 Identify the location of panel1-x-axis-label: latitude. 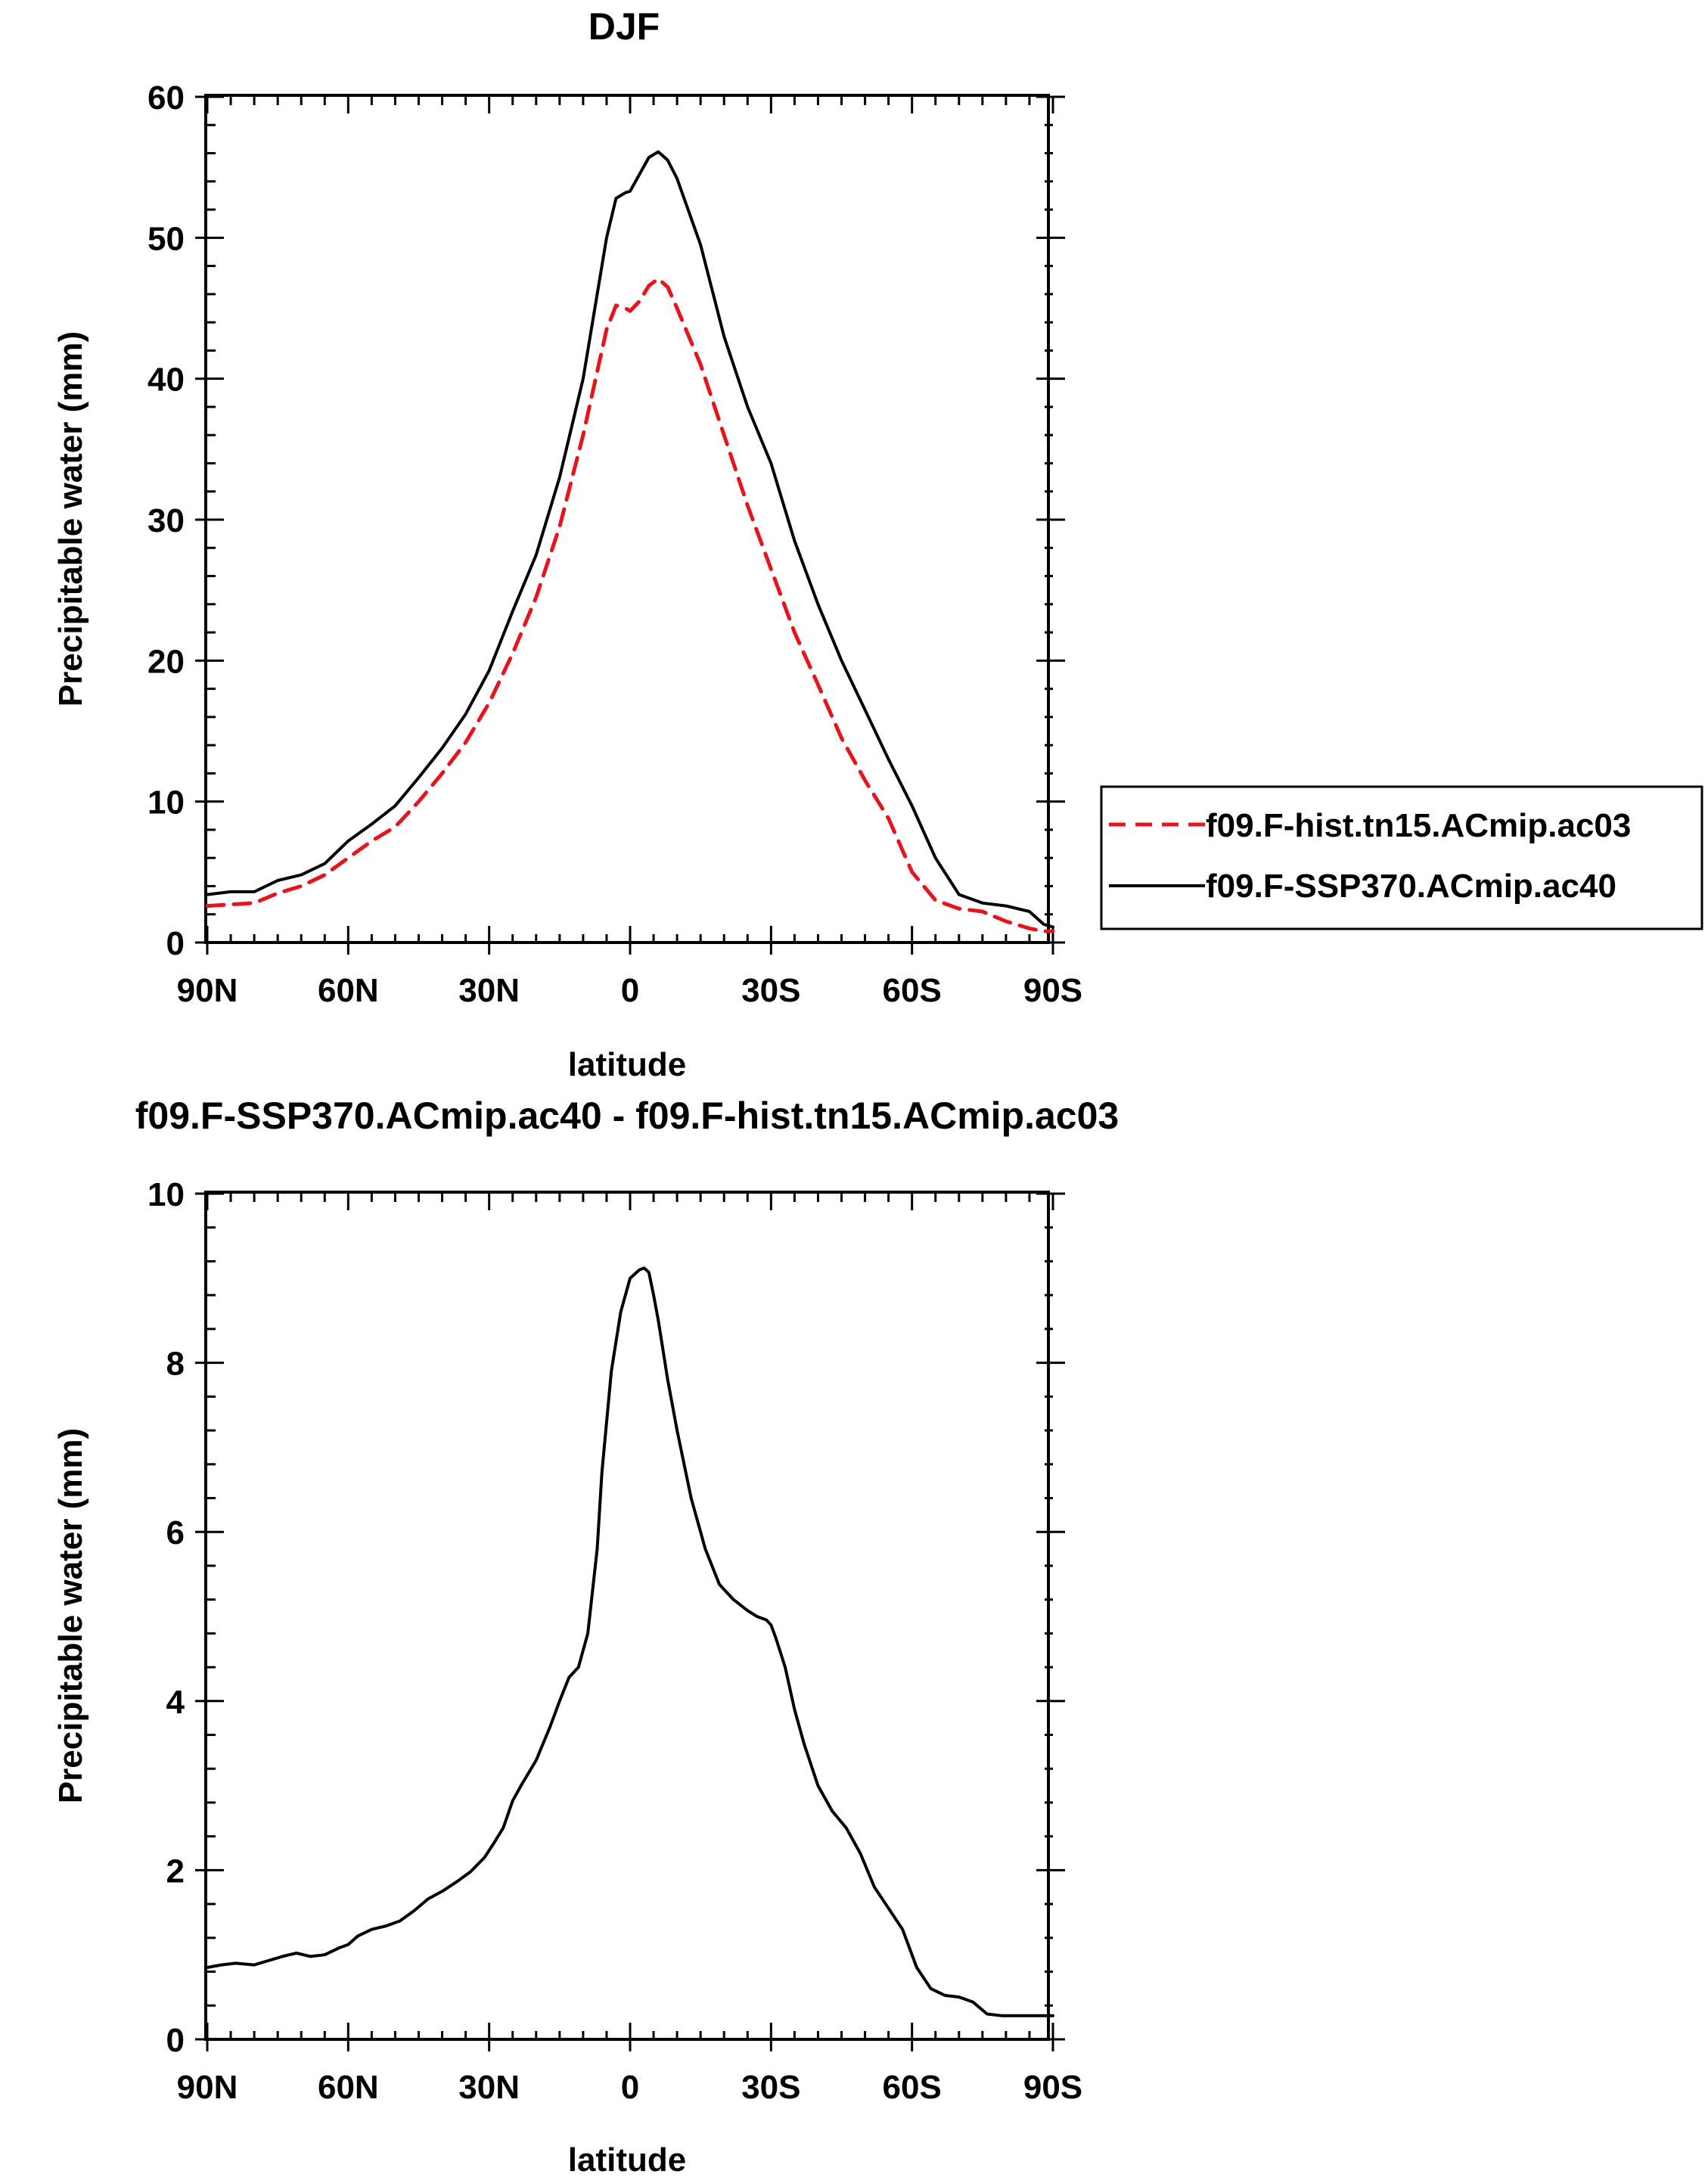
(627, 1064).